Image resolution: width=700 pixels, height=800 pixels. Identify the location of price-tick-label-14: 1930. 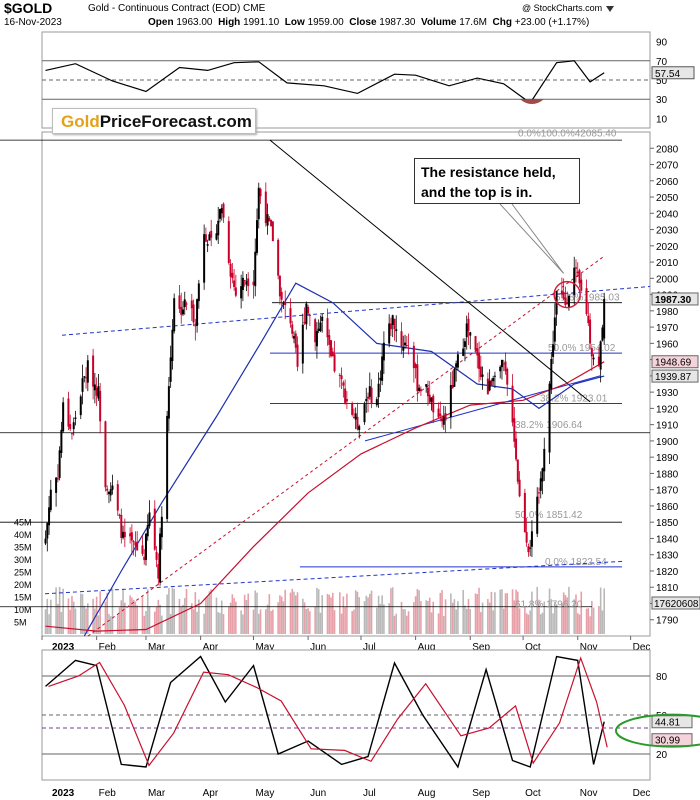
(667, 393).